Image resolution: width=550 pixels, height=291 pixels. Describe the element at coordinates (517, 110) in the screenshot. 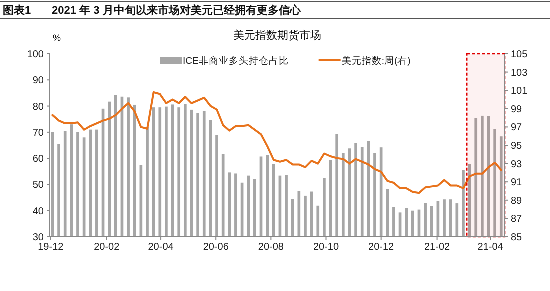

I see `y2-tick-label: 99` at that location.